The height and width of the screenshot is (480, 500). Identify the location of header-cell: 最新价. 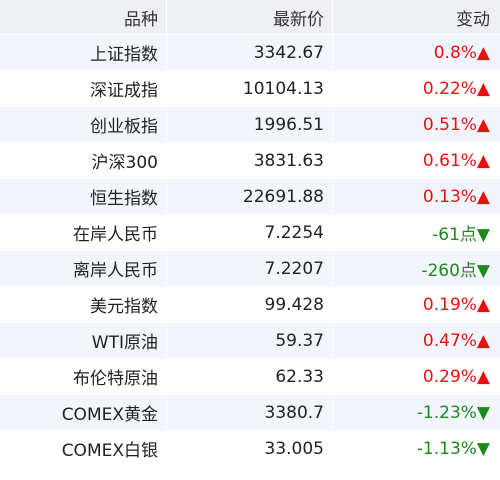
(250, 17).